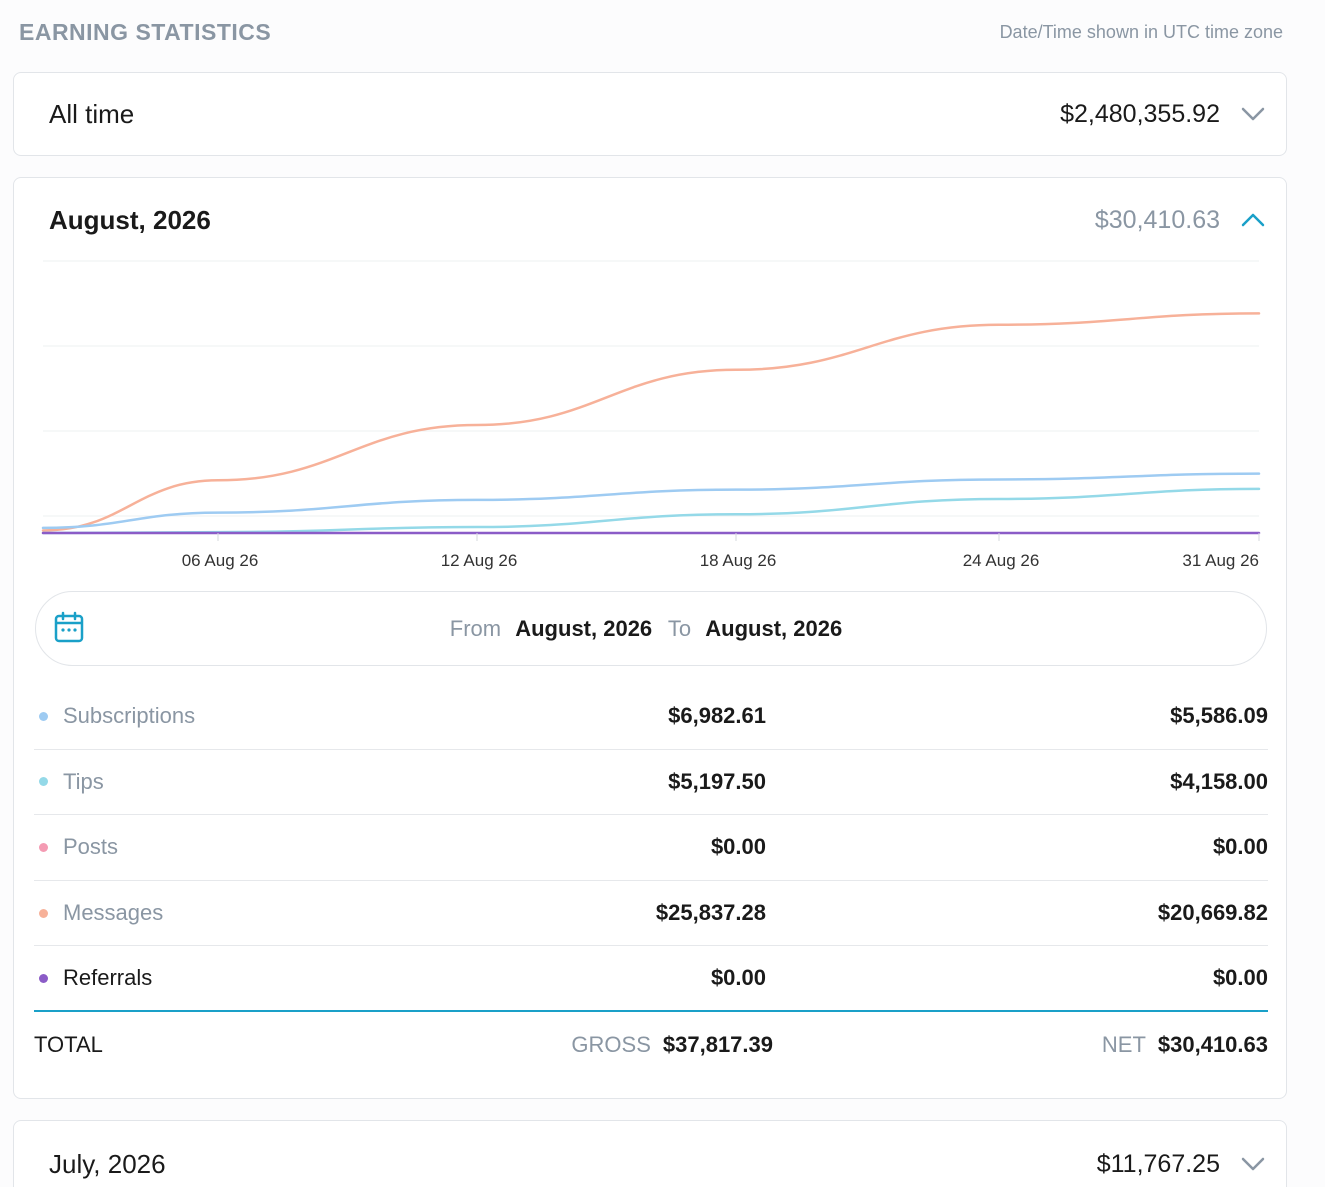 This screenshot has height=1187, width=1325. What do you see at coordinates (584, 628) in the screenshot?
I see `range-from-value: August, 2026` at bounding box center [584, 628].